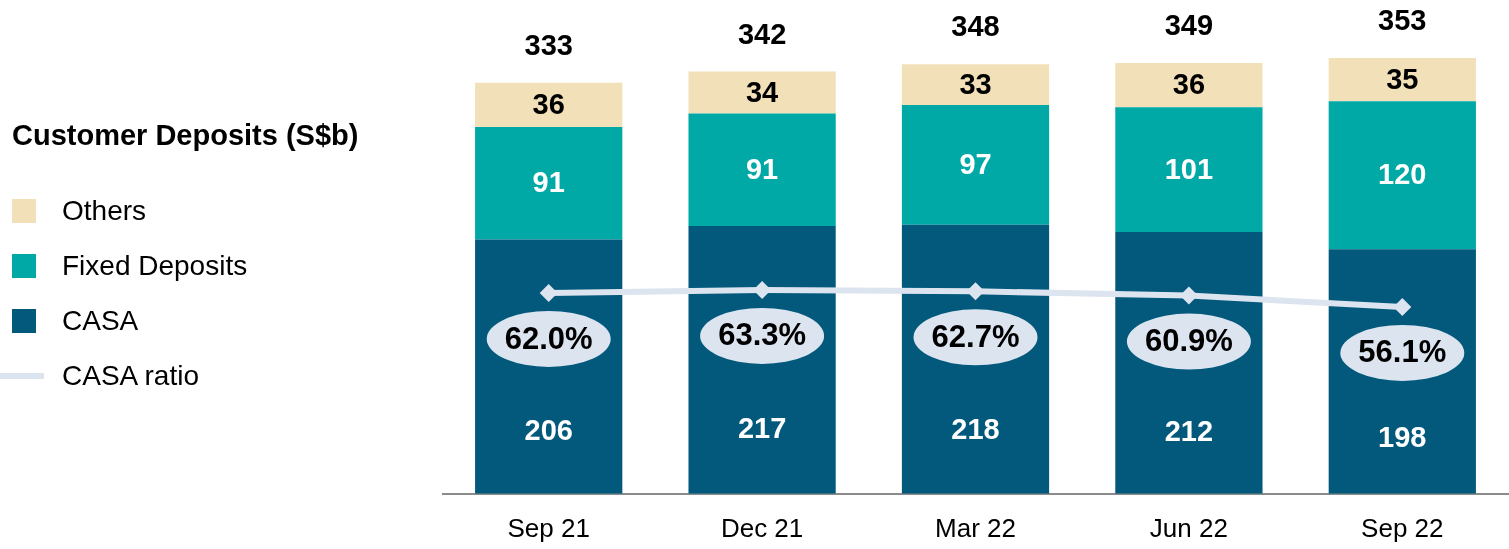  I want to click on data-label: 206, so click(548, 429).